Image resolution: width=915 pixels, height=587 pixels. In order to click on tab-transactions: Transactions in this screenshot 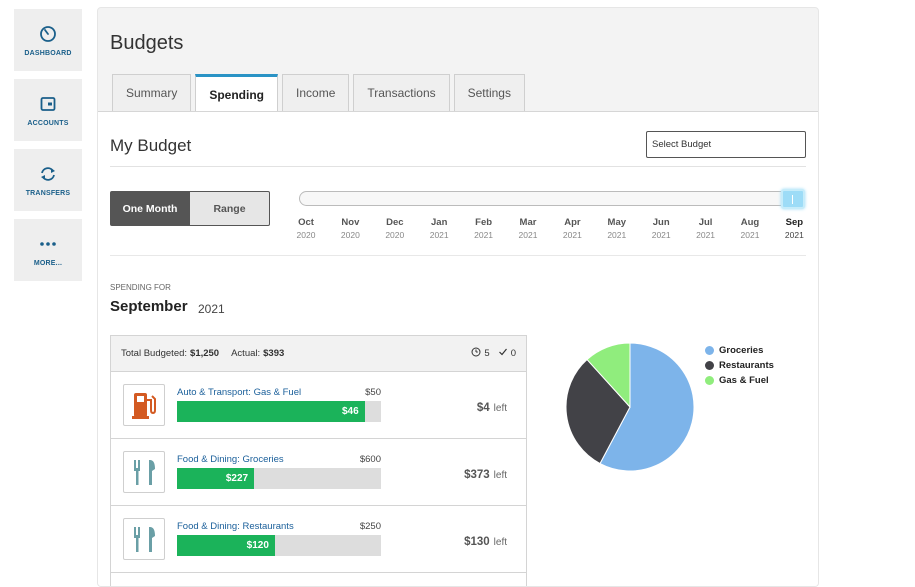, I will do `click(401, 92)`.